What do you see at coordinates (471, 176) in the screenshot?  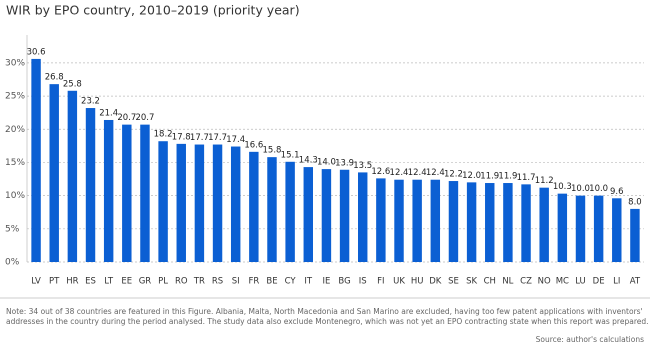 I see `value-label: 12.0` at bounding box center [471, 176].